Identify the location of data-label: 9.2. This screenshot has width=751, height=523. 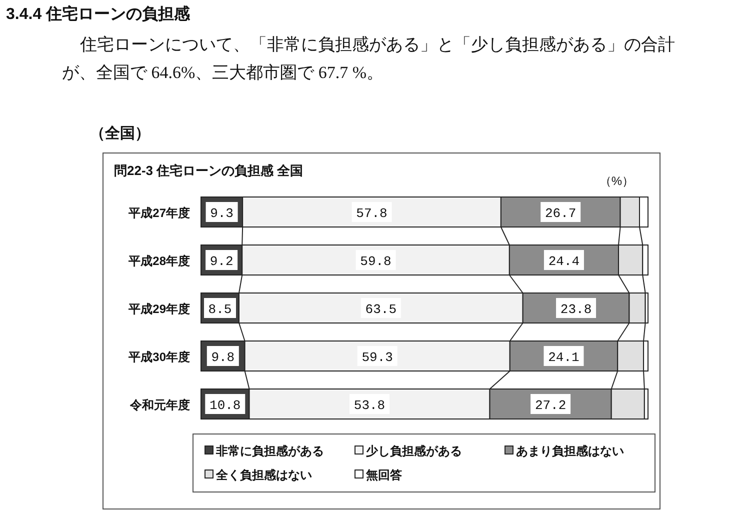
(222, 261).